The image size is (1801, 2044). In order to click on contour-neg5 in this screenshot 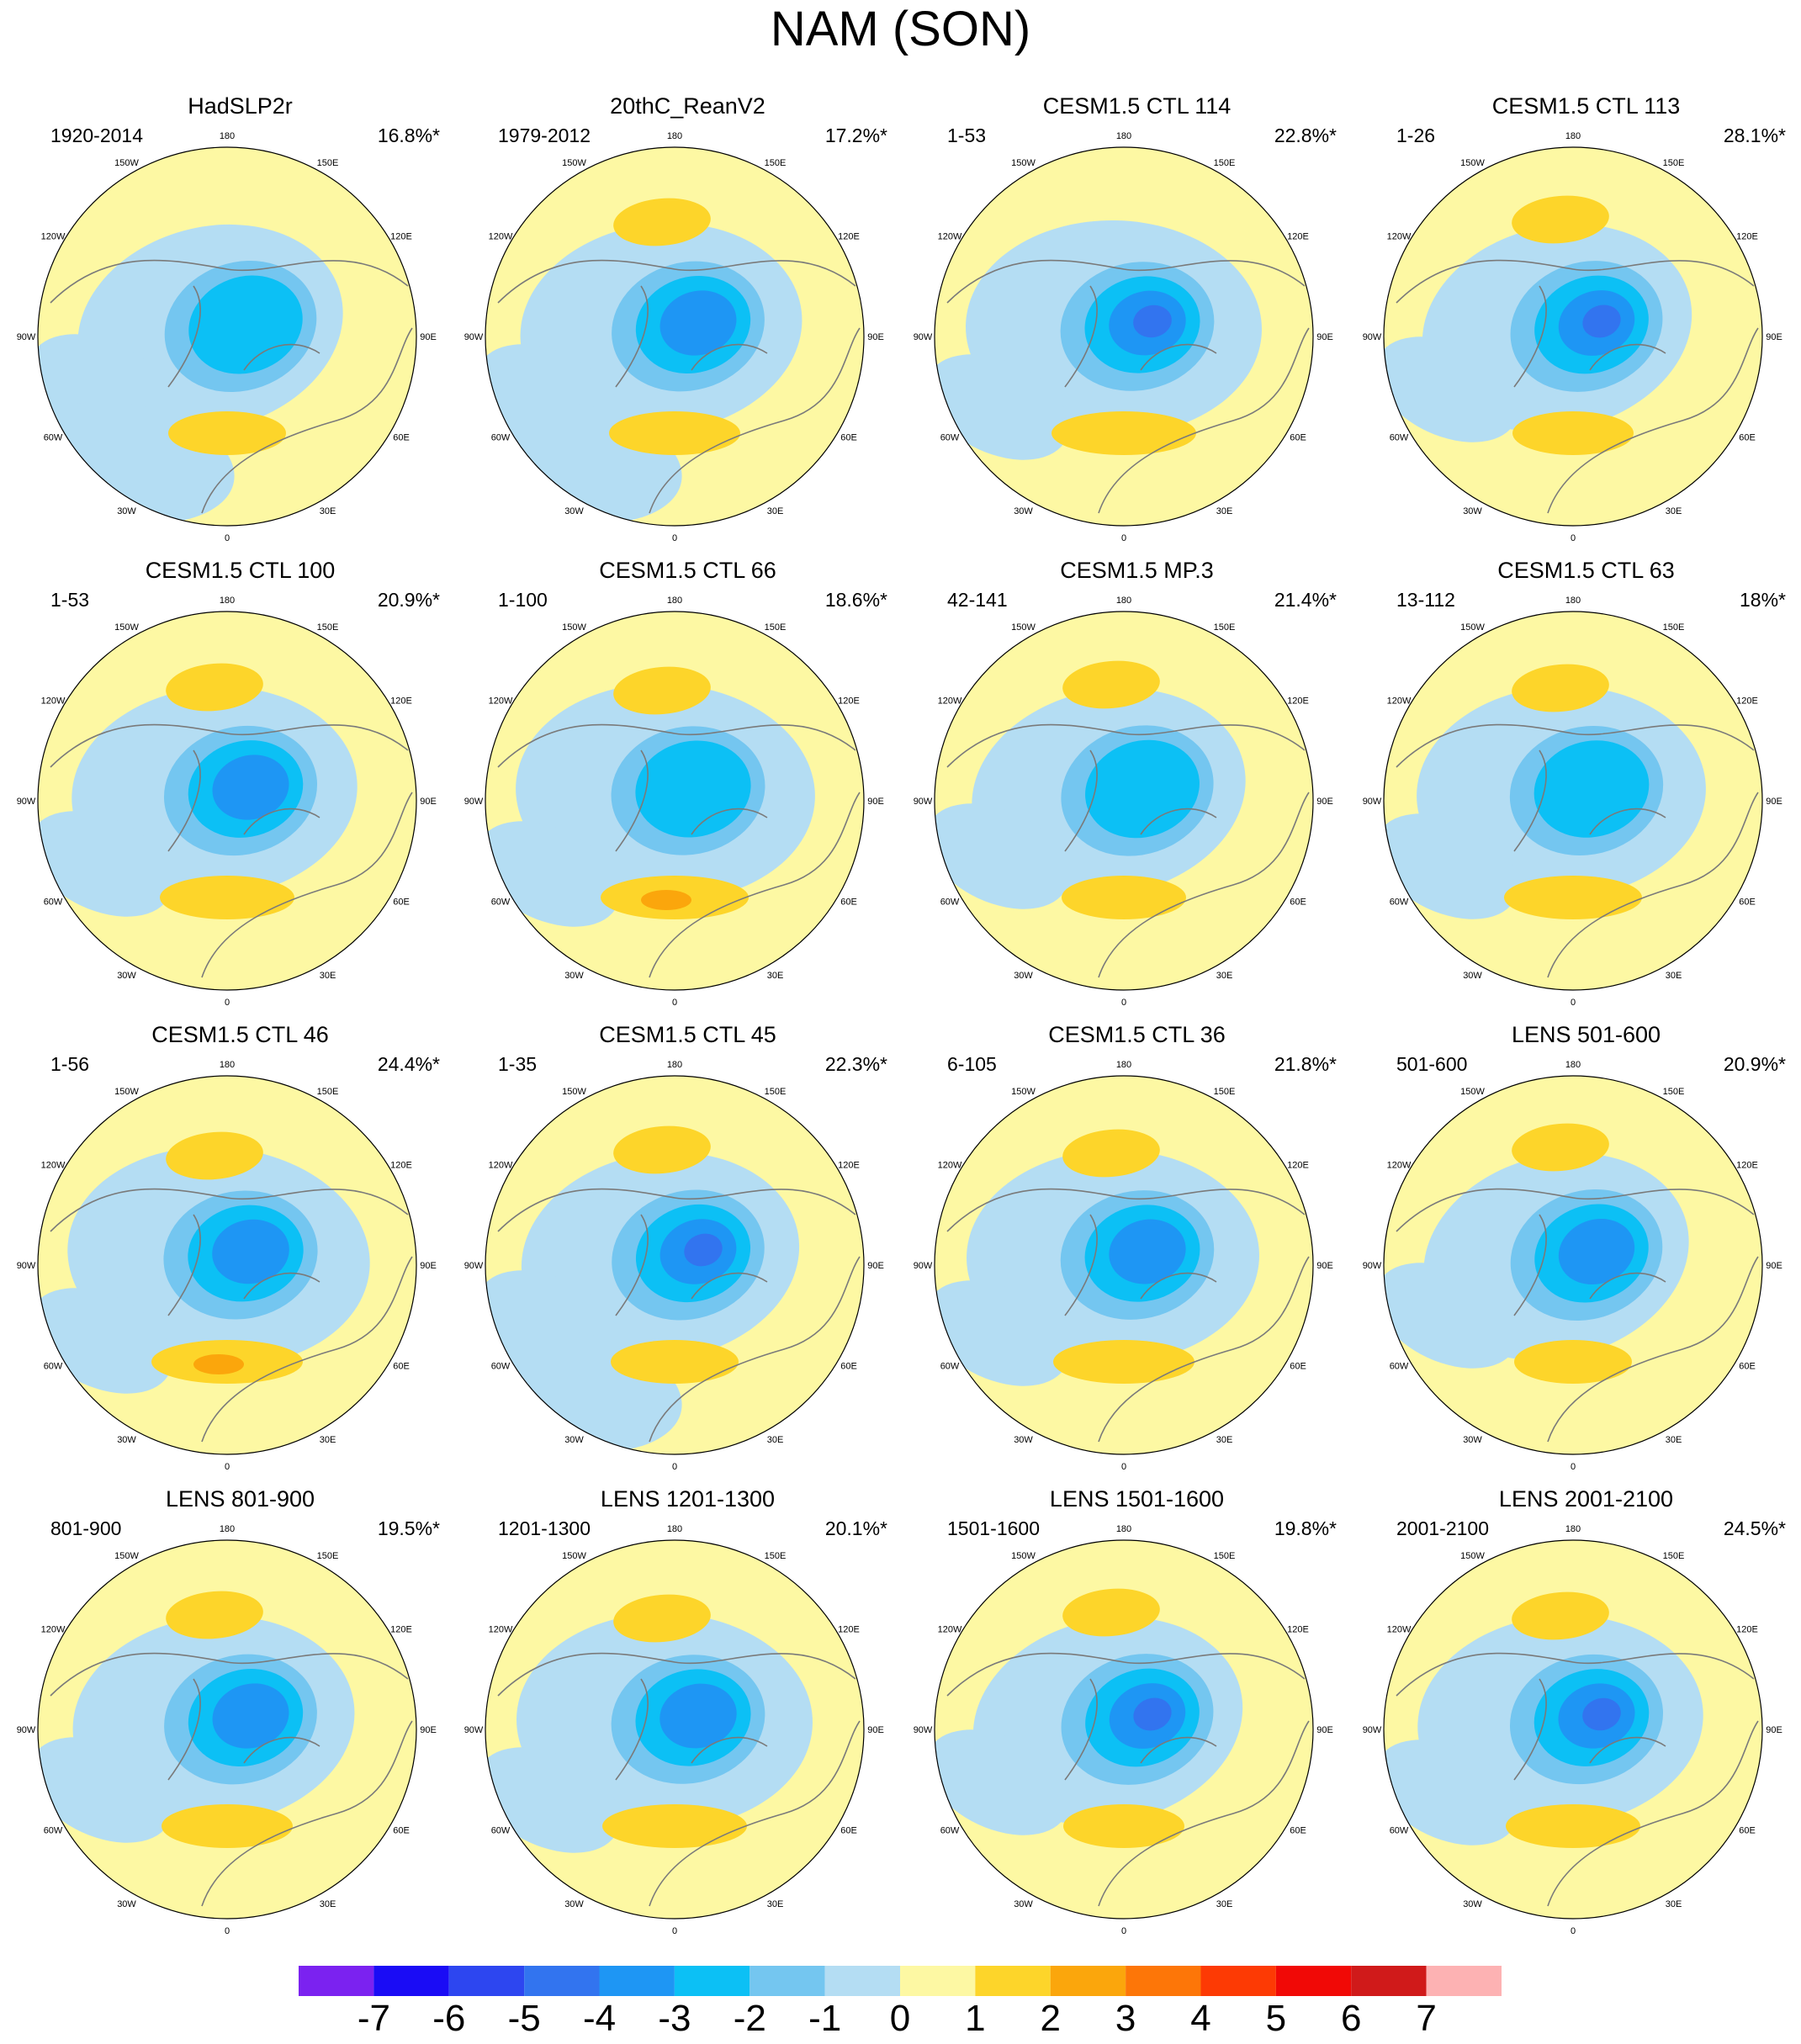, I will do `click(1152, 1714)`.